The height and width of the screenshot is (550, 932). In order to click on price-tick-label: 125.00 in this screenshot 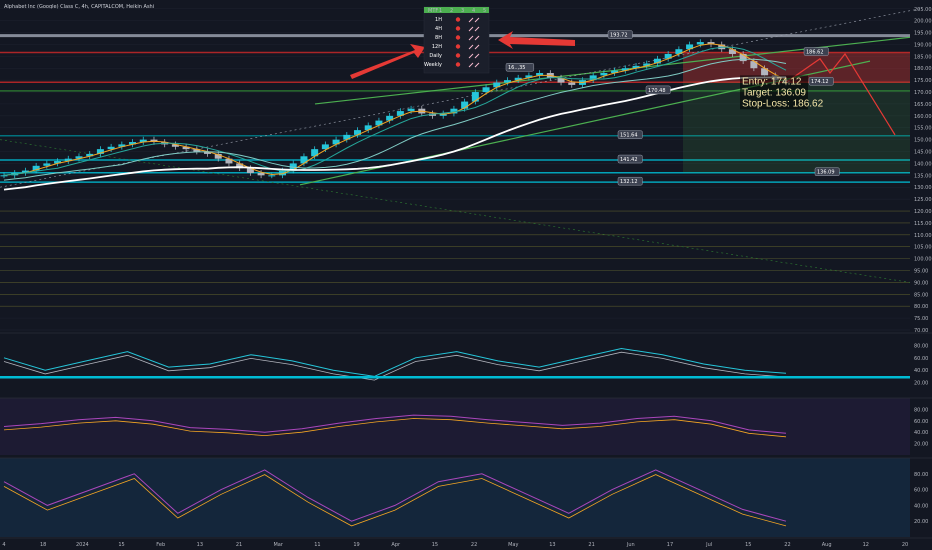, I will do `click(923, 200)`.